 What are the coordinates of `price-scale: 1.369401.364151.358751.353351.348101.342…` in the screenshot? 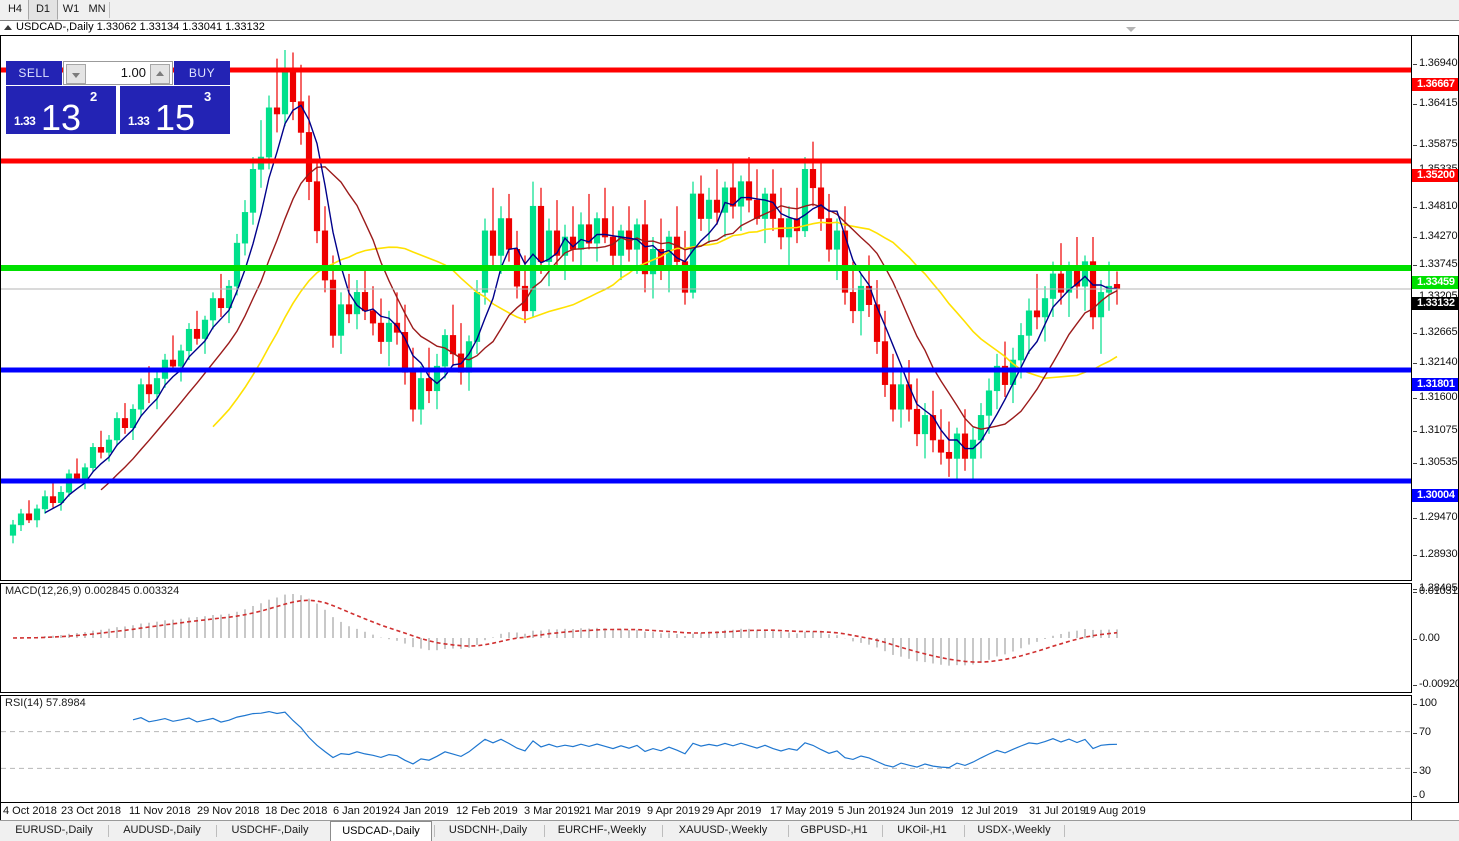 It's located at (1435, 419).